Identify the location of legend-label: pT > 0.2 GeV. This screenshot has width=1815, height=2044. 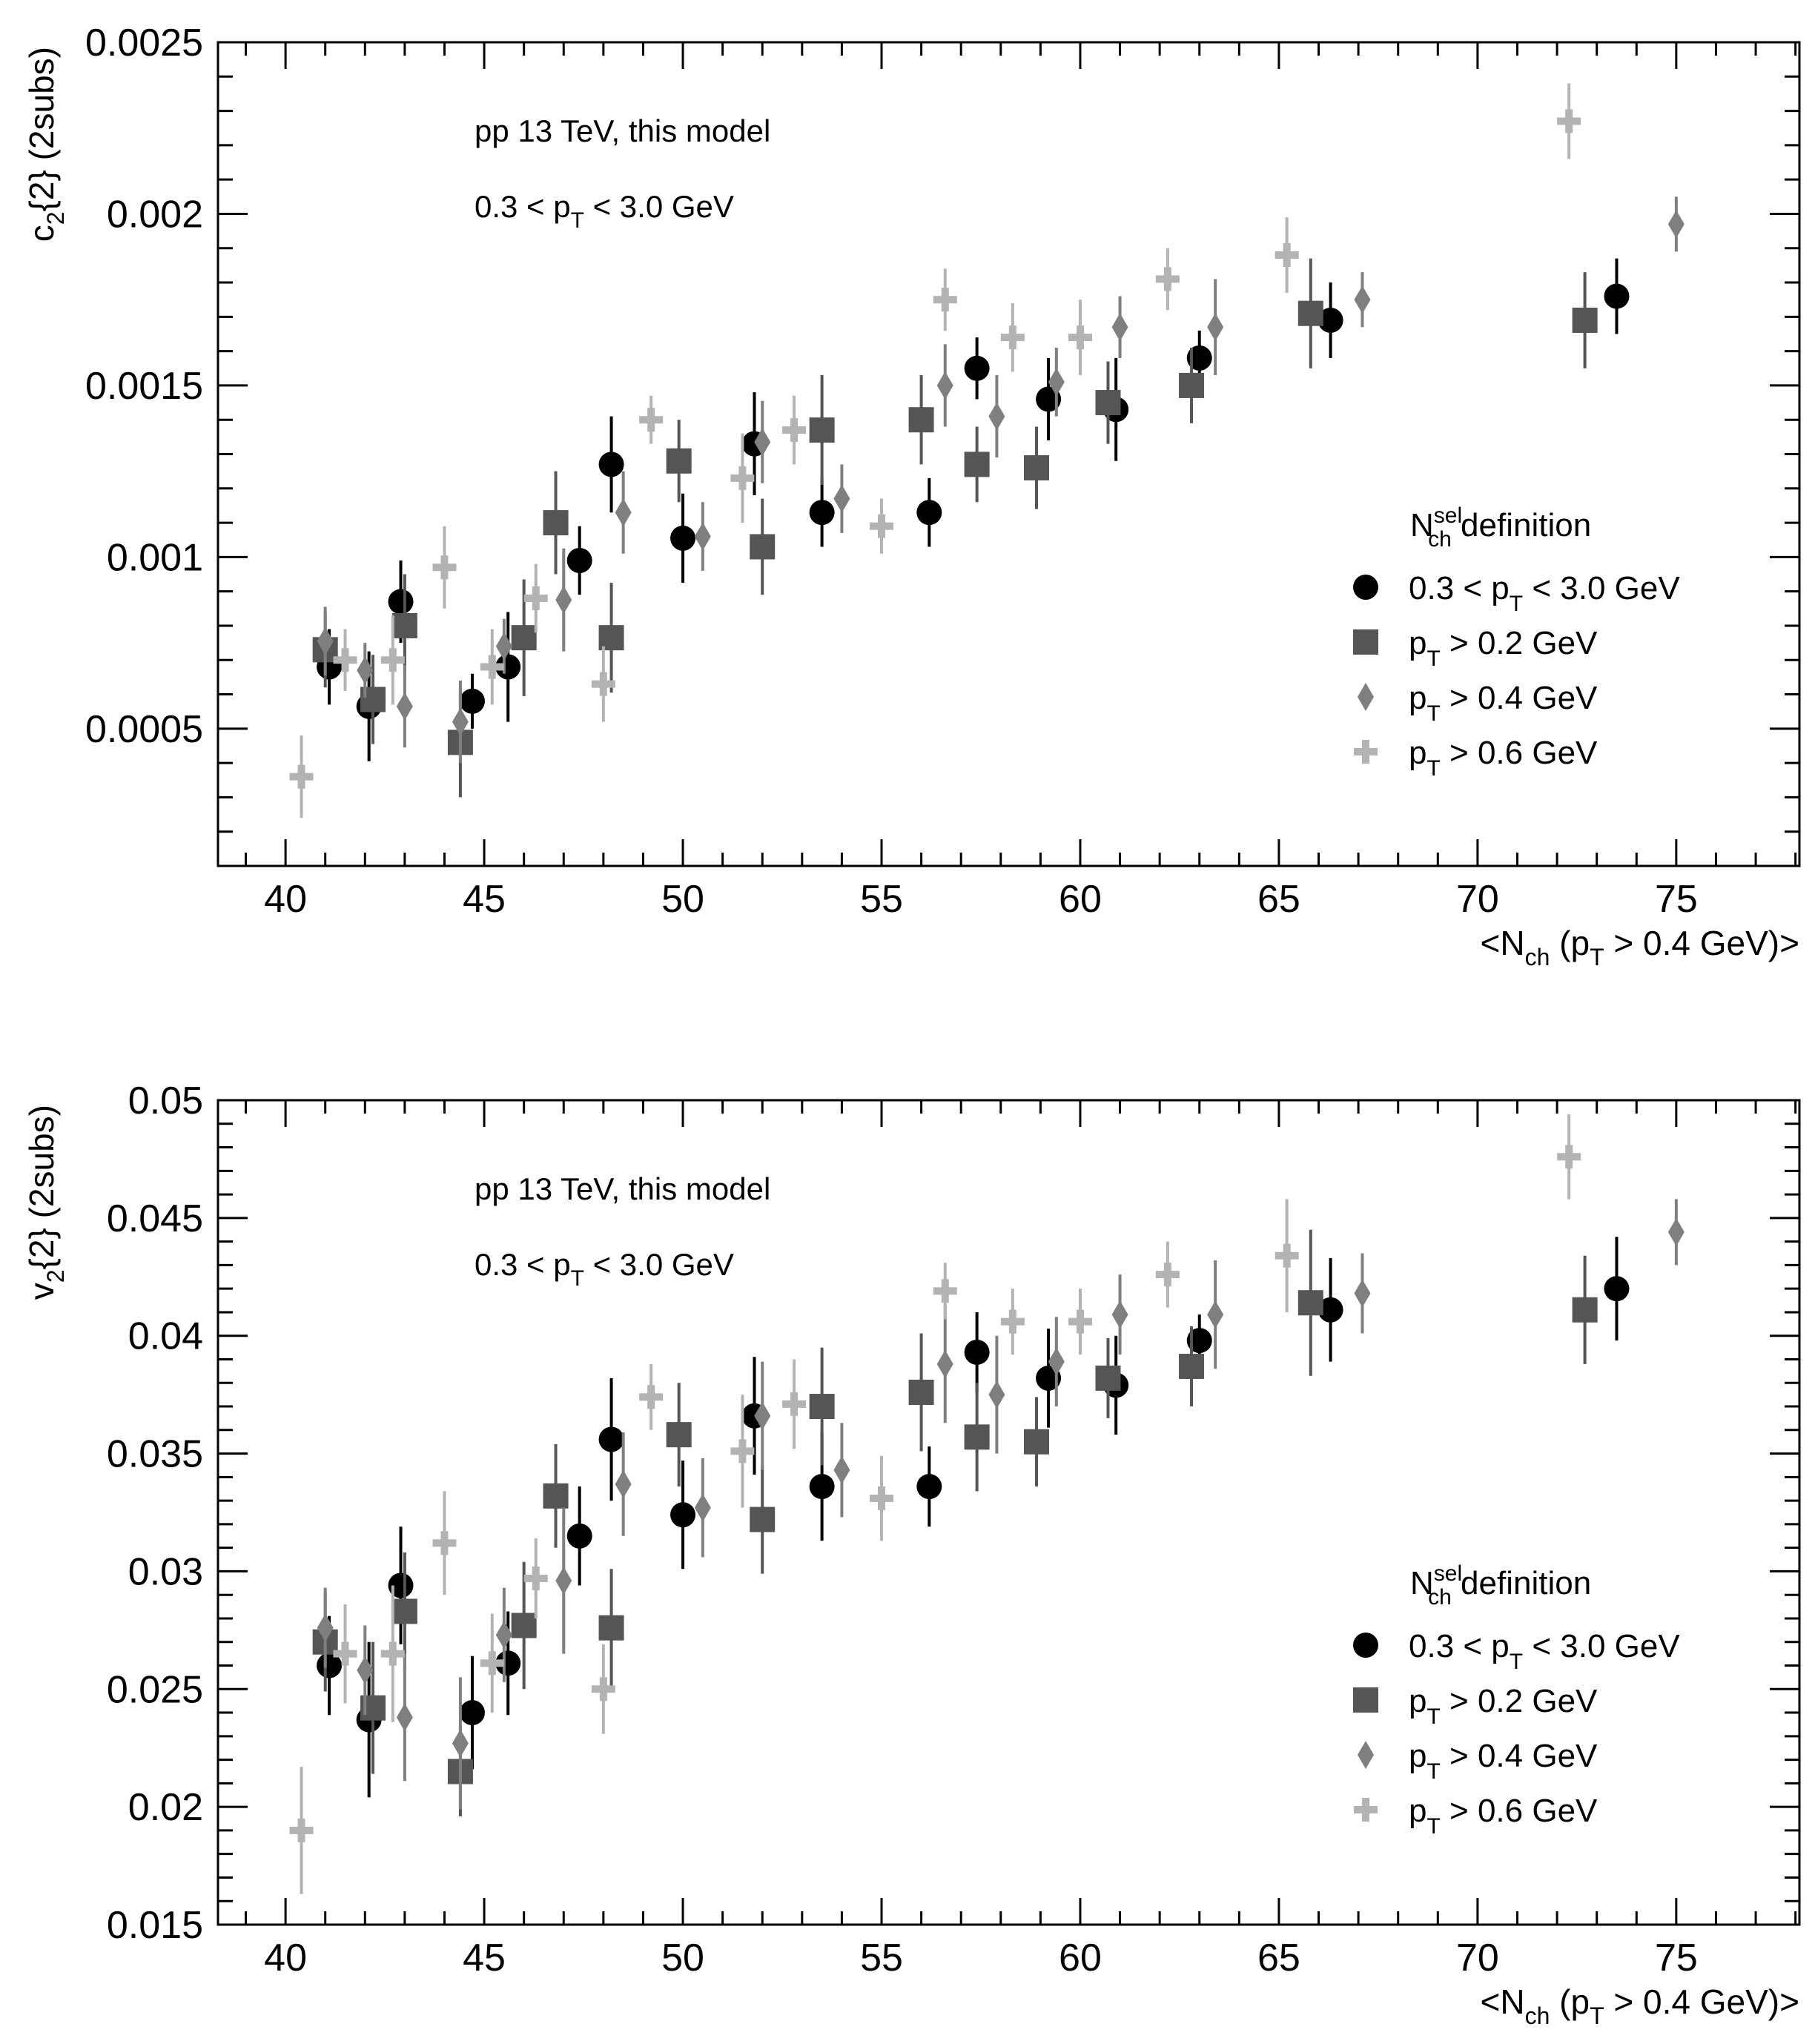
(1503, 1706).